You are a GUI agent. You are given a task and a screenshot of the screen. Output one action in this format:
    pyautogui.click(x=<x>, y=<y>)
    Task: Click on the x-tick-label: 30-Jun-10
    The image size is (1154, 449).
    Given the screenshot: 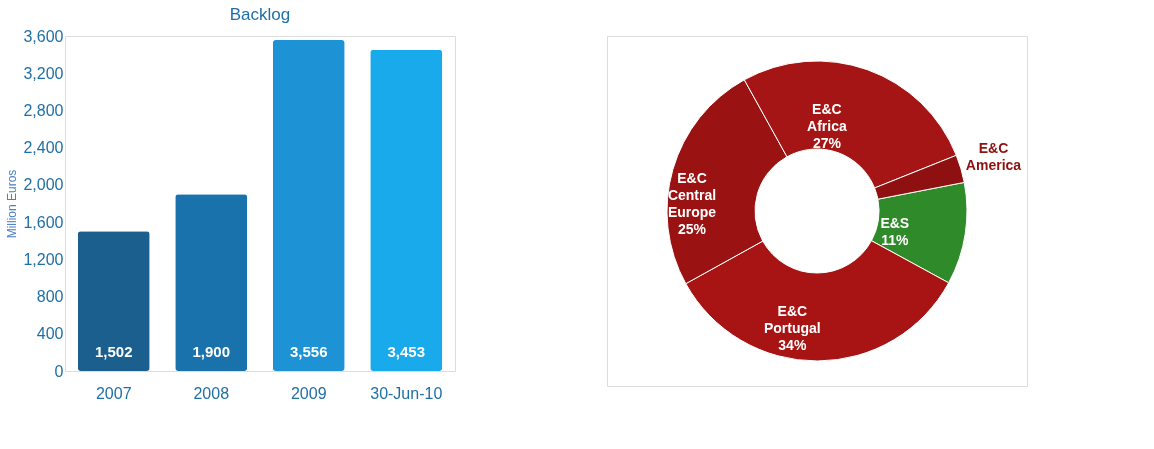 What is the action you would take?
    pyautogui.click(x=406, y=393)
    